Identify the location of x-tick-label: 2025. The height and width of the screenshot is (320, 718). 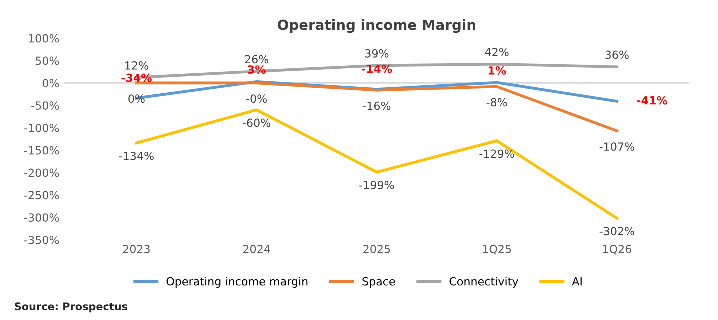
(377, 249).